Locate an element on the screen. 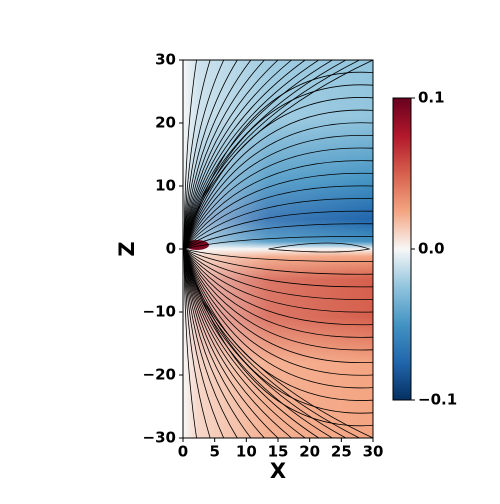  x-tick-label: 5 is located at coordinates (214, 452).